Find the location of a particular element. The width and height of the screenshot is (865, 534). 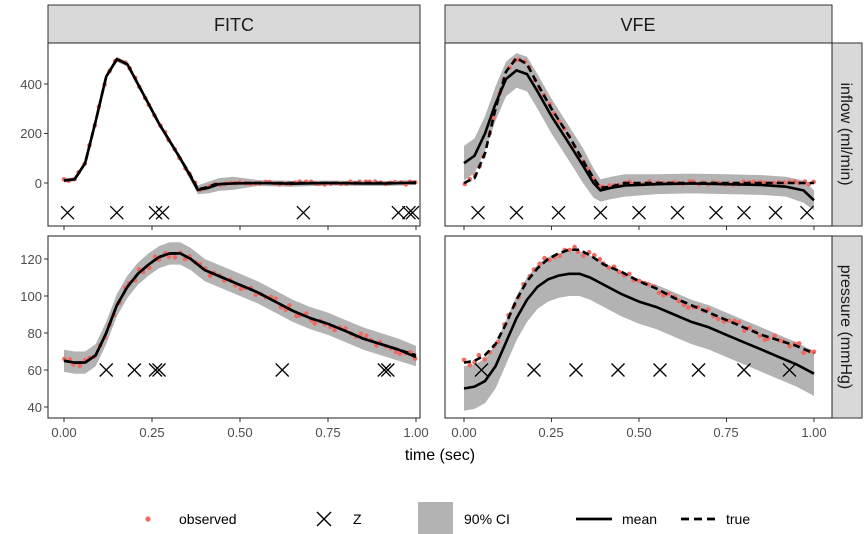

x-tick-label: 0.25 is located at coordinates (550, 432).